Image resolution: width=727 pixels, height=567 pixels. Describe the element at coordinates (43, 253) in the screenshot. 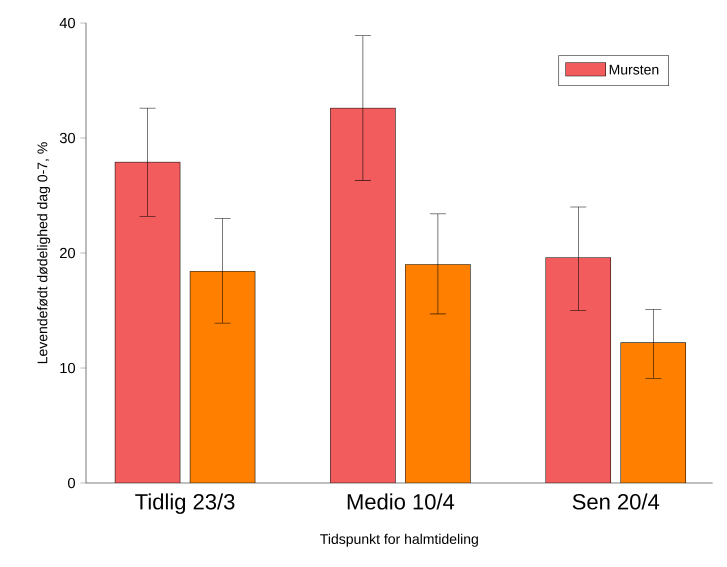

I see `y-axis-title: Levendefødt dødelighed dag 0-7, %` at that location.